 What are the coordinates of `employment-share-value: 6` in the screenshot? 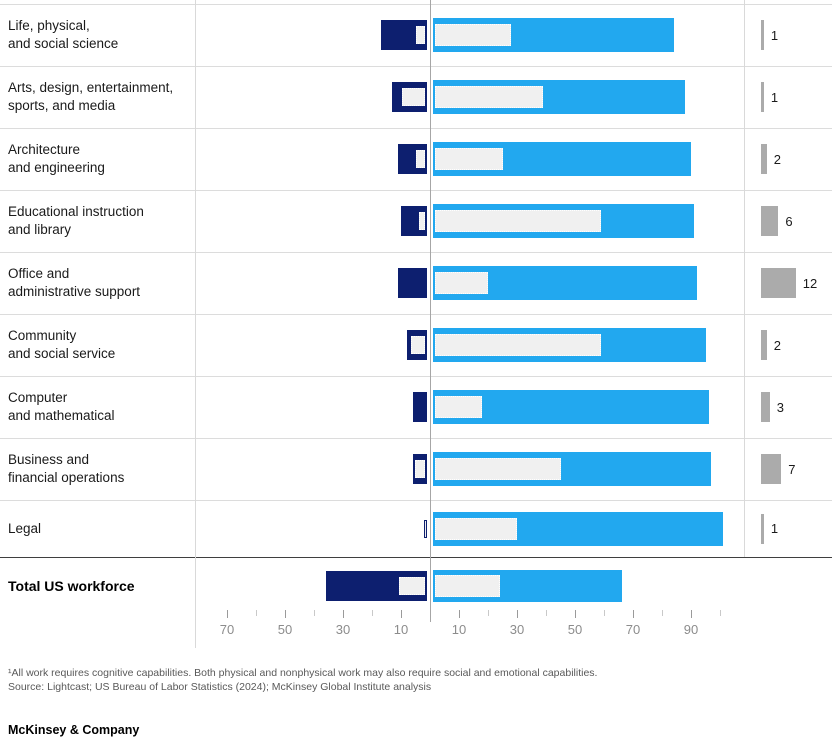 It's located at (789, 221).